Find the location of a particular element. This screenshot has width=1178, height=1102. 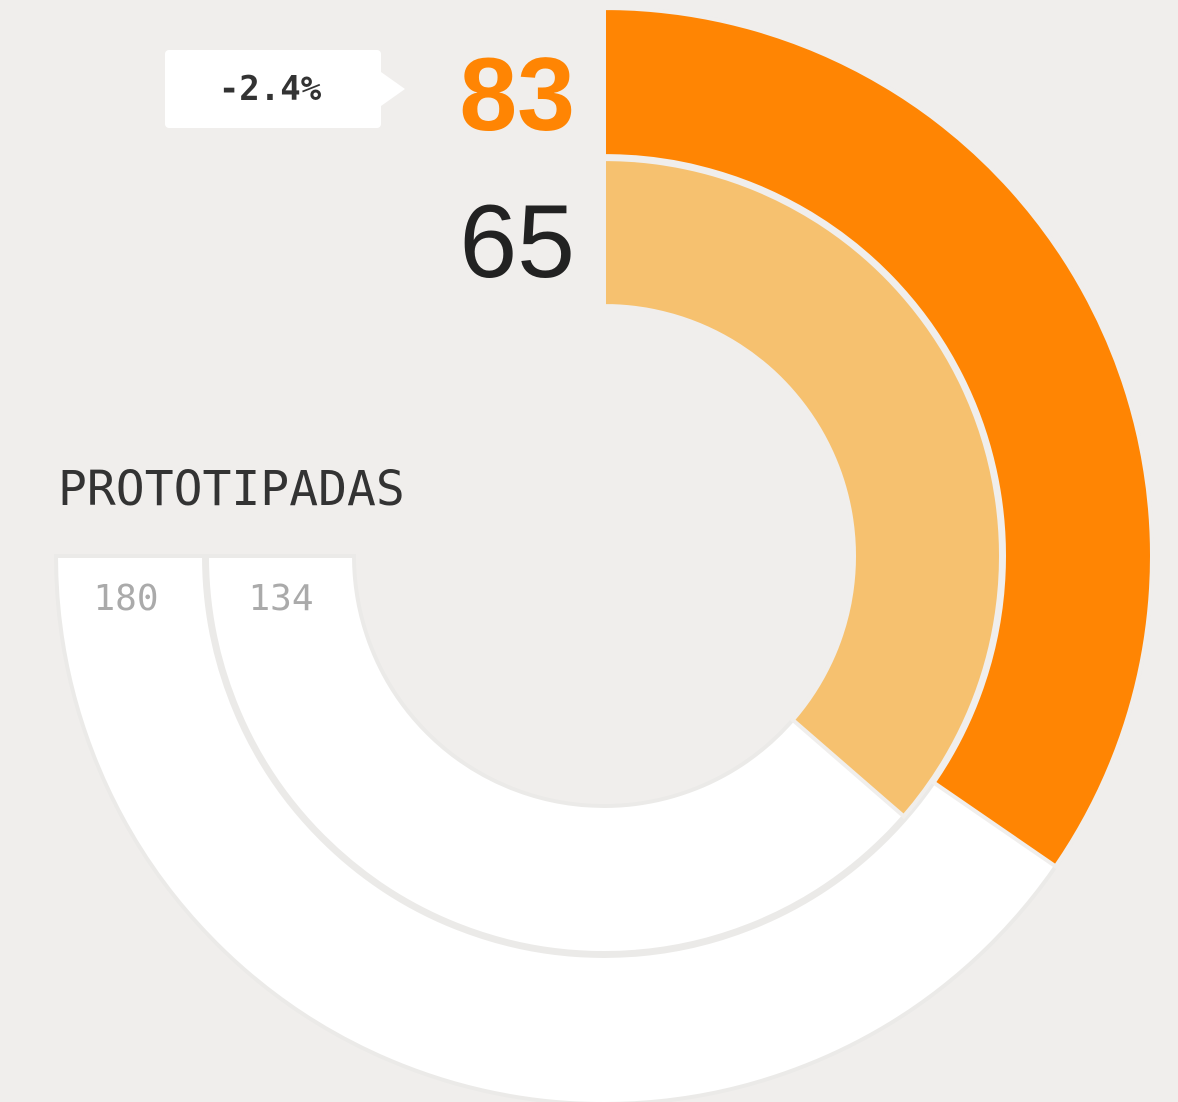

chart-title: PROTOTIPADAS is located at coordinates (231, 489).